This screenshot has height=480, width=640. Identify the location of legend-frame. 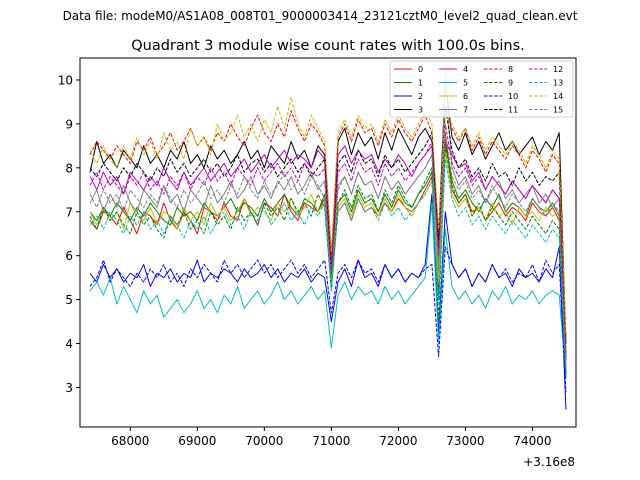
(481, 89).